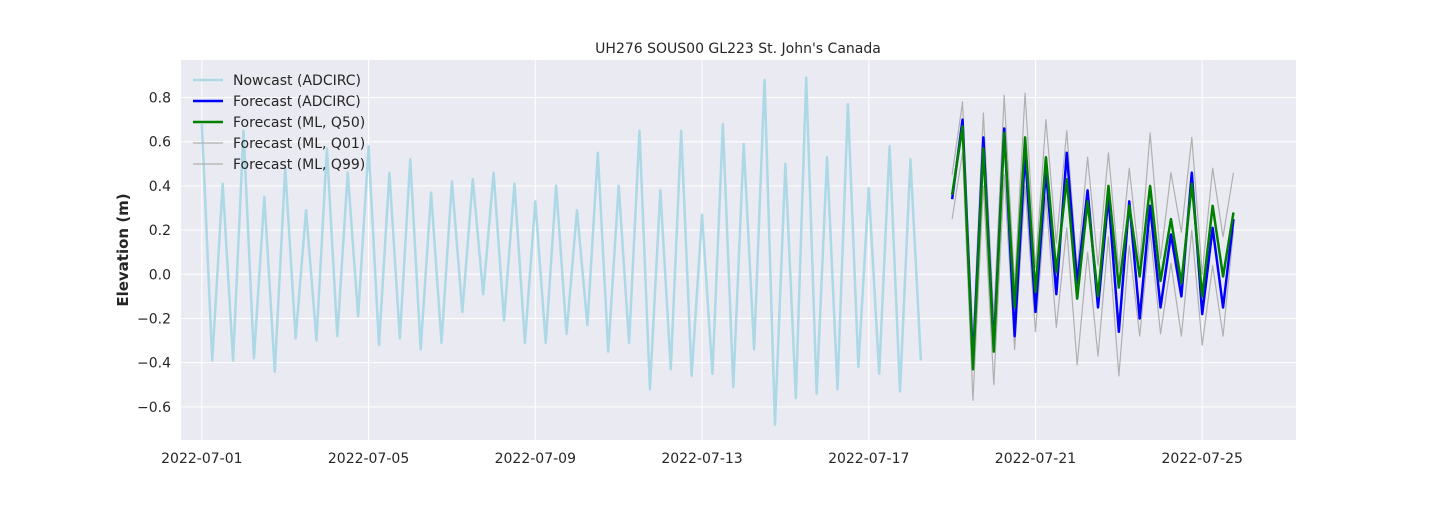 The width and height of the screenshot is (1440, 508). I want to click on legend-label-forecast-ml-q01: Forecast (ML, Q01), so click(299, 144).